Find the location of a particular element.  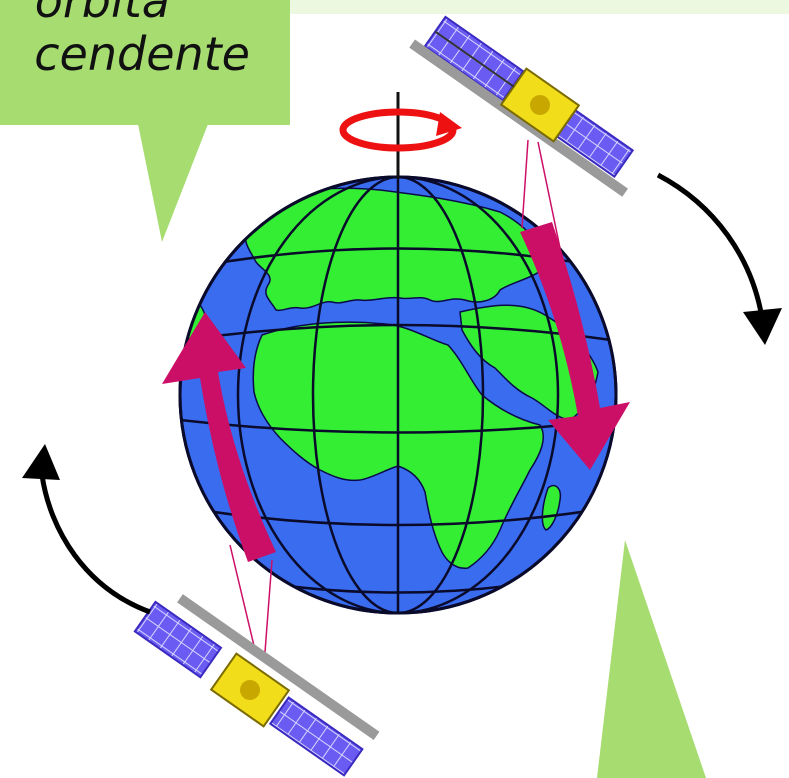

ascending-arrow is located at coordinates (219, 437).